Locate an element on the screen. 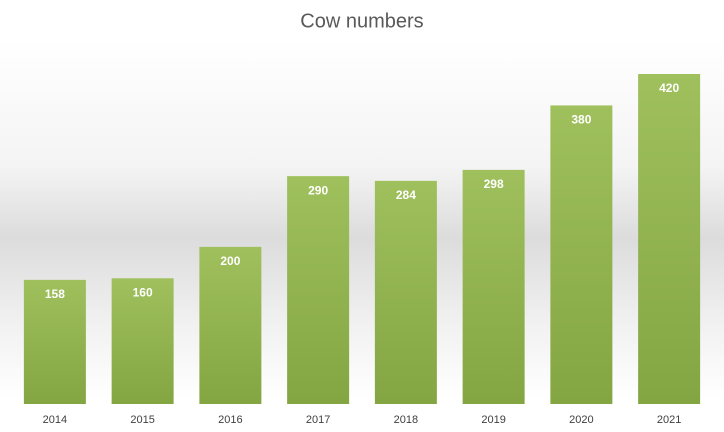 Image resolution: width=724 pixels, height=432 pixels. x-tick-label: 2020 is located at coordinates (581, 420).